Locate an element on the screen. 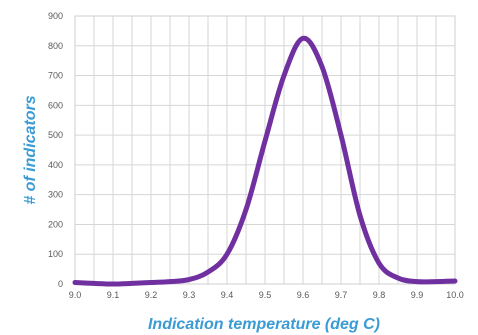  x-tick-label-6: 9.6 is located at coordinates (303, 295).